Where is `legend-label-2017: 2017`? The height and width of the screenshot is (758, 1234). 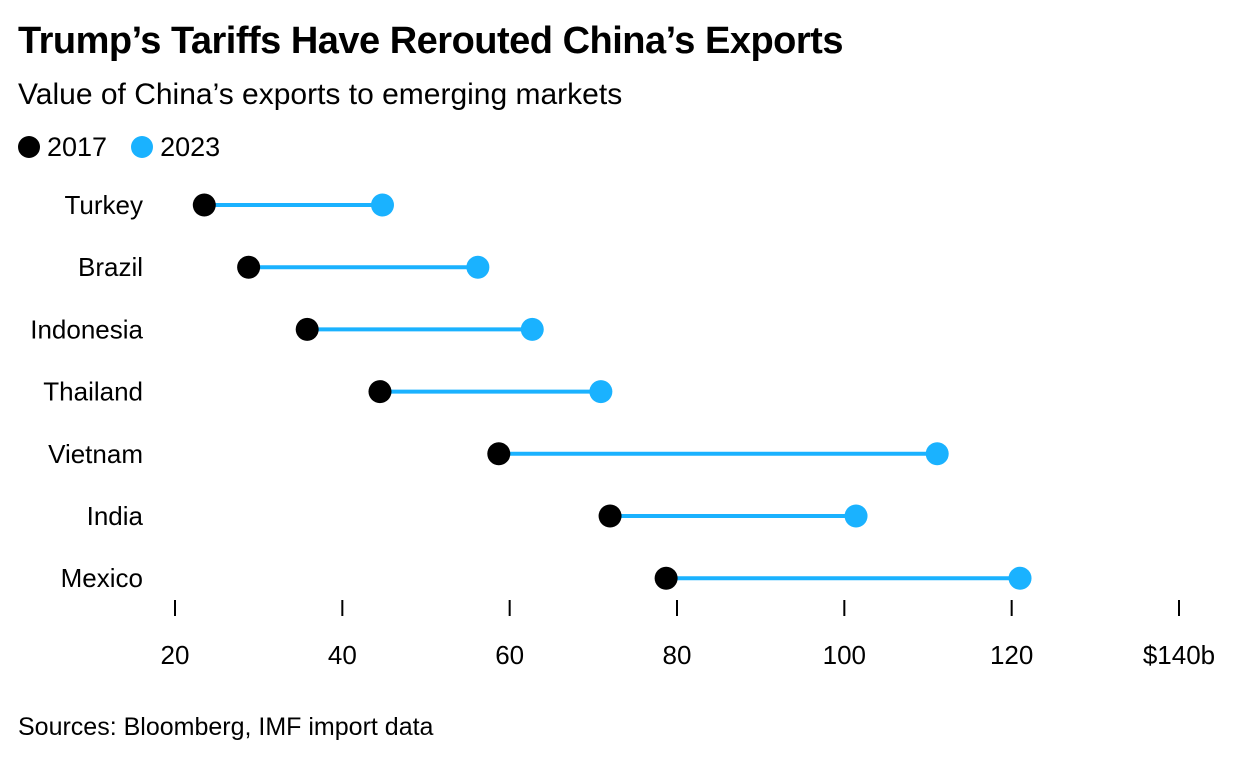
legend-label-2017: 2017 is located at coordinates (77, 146).